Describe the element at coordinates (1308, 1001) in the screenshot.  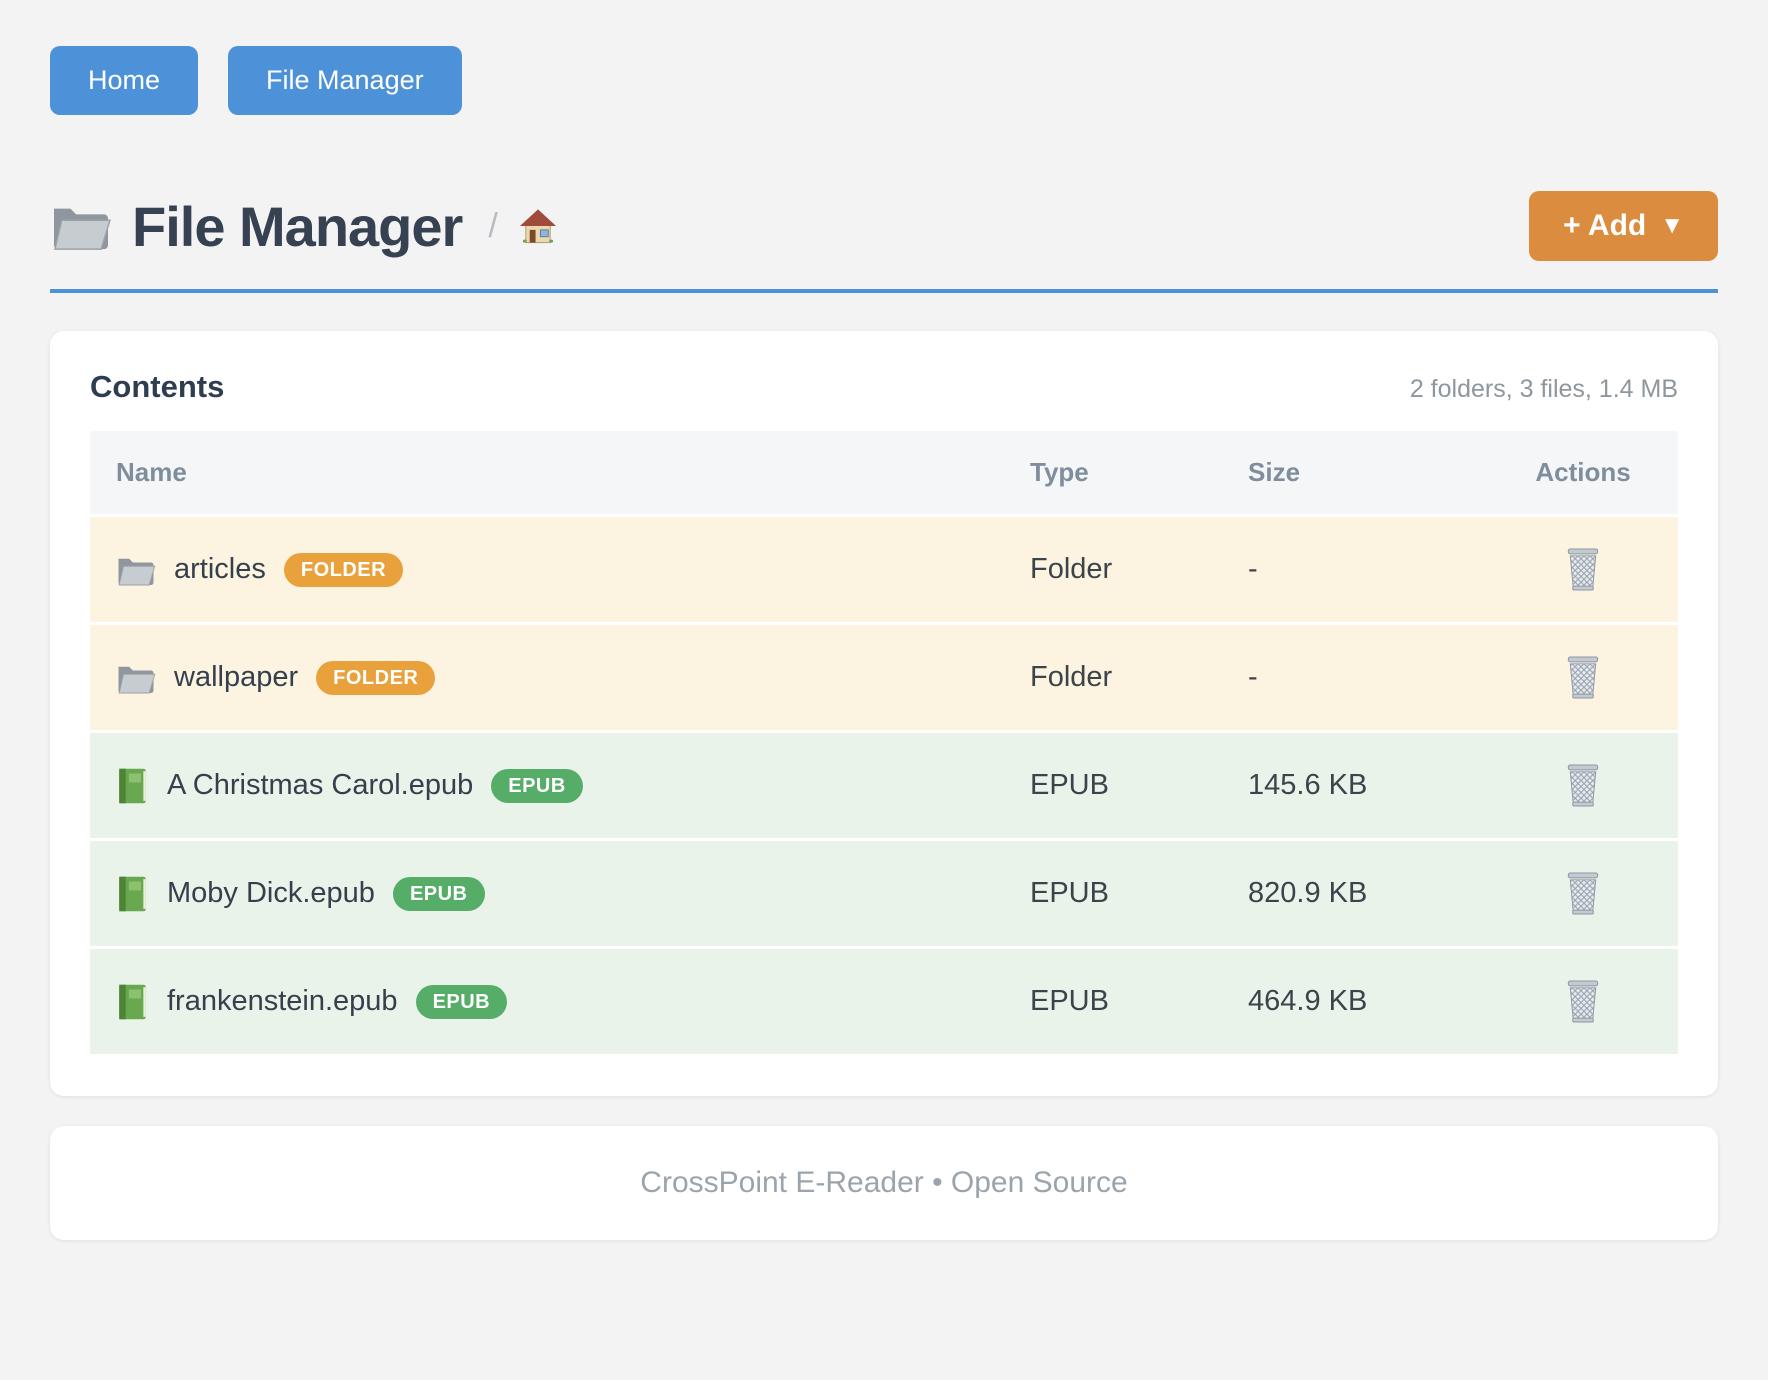
I see `size-cell: 464.9 KB` at that location.